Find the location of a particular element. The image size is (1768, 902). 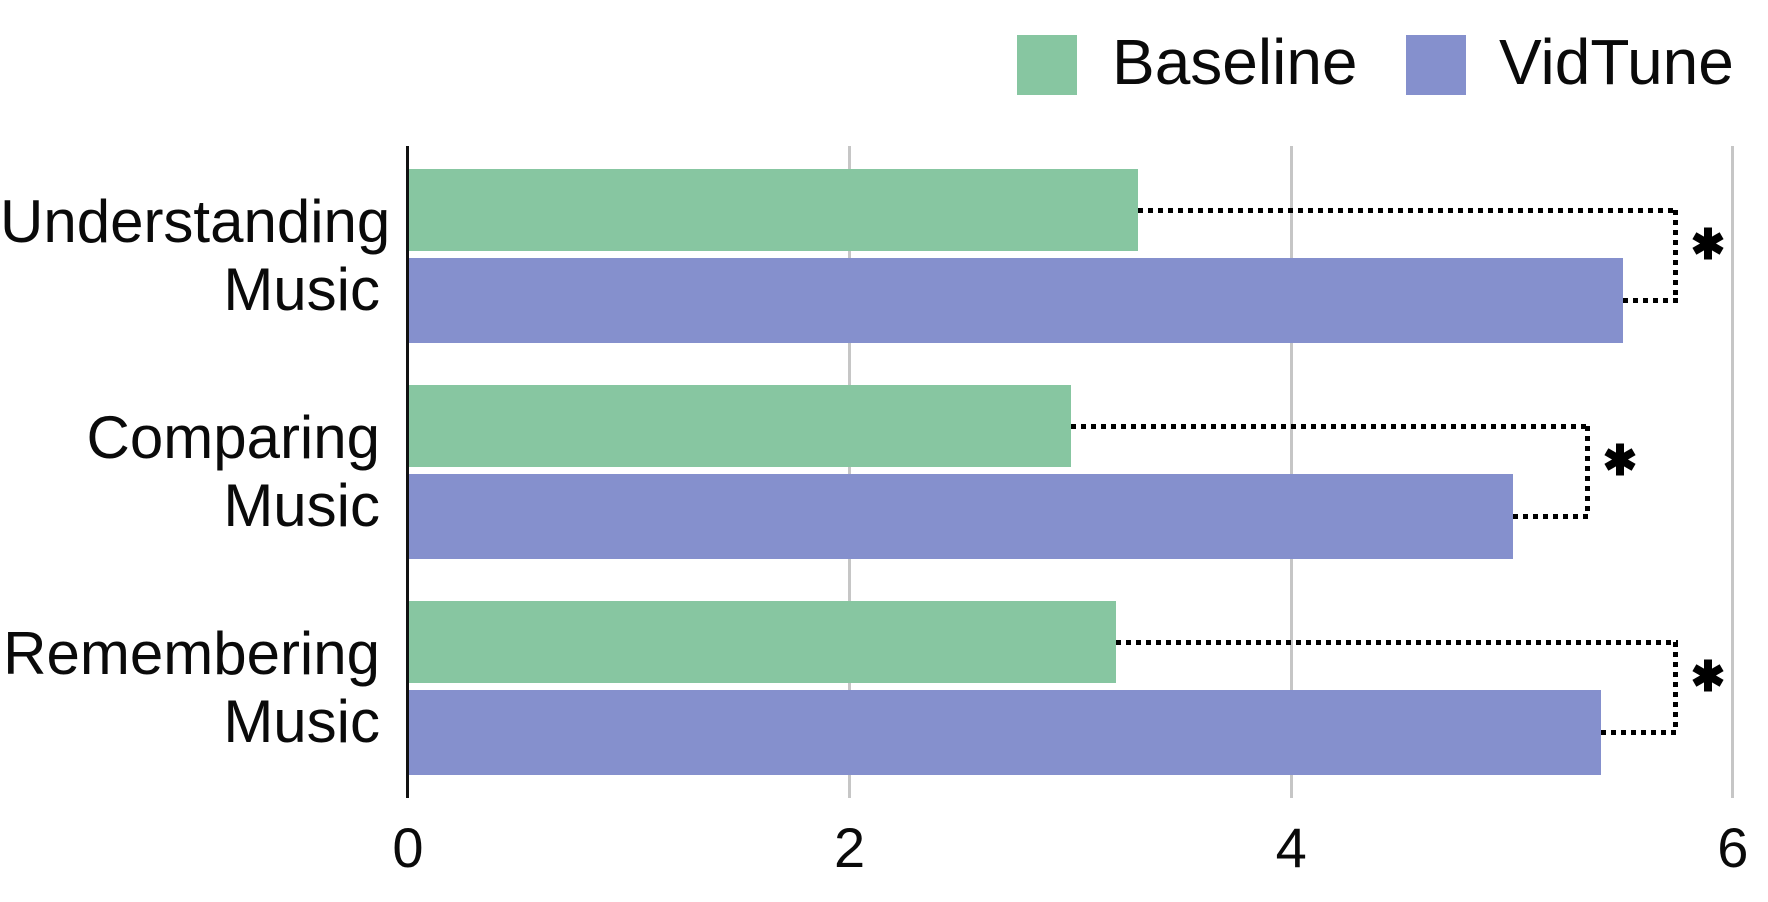

category-label-line: Comparing is located at coordinates (233, 437).